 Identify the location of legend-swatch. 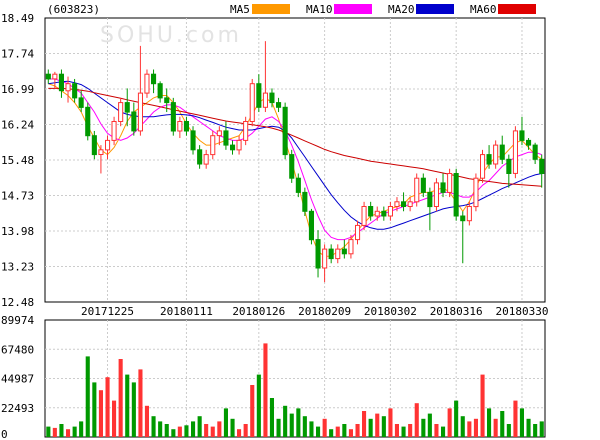
(353, 9).